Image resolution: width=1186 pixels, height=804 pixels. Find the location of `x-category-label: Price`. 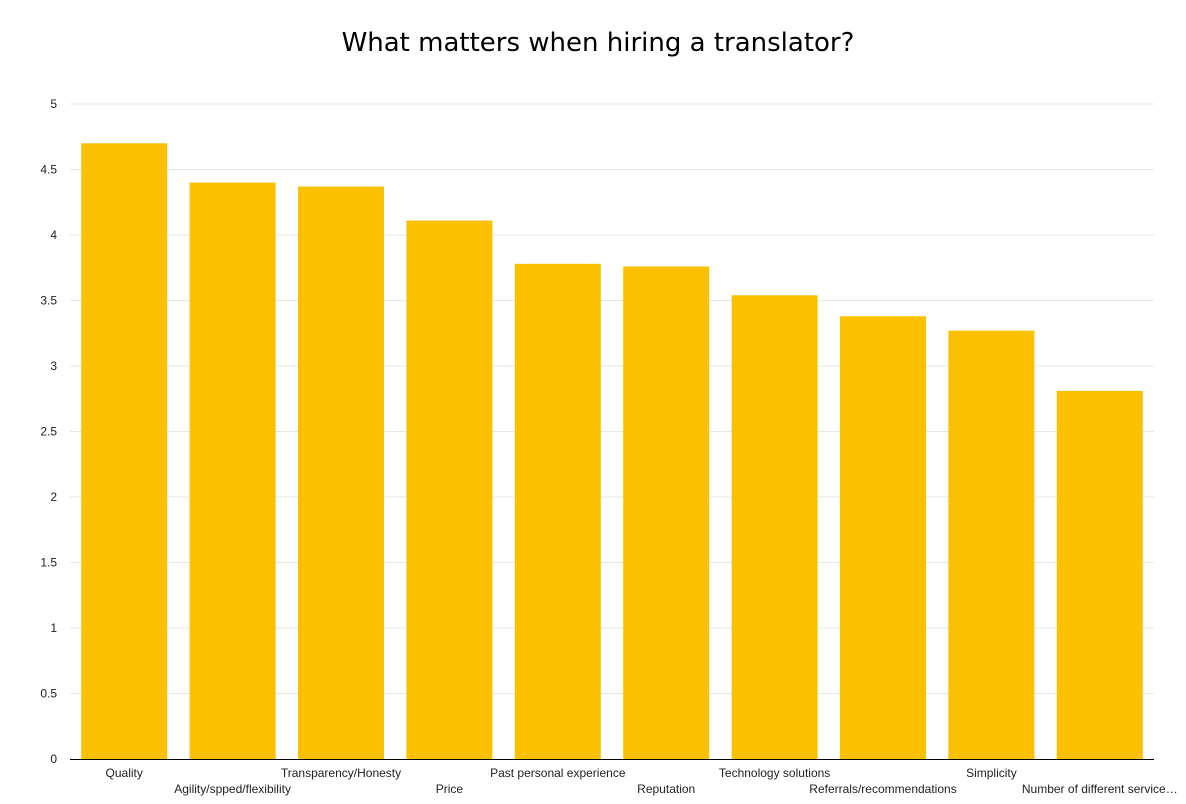

x-category-label: Price is located at coordinates (450, 789).